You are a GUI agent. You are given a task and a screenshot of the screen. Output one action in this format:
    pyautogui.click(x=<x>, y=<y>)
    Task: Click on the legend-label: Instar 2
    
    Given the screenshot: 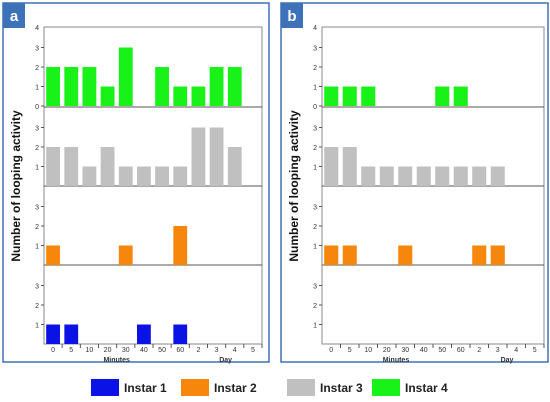 What is the action you would take?
    pyautogui.click(x=235, y=388)
    